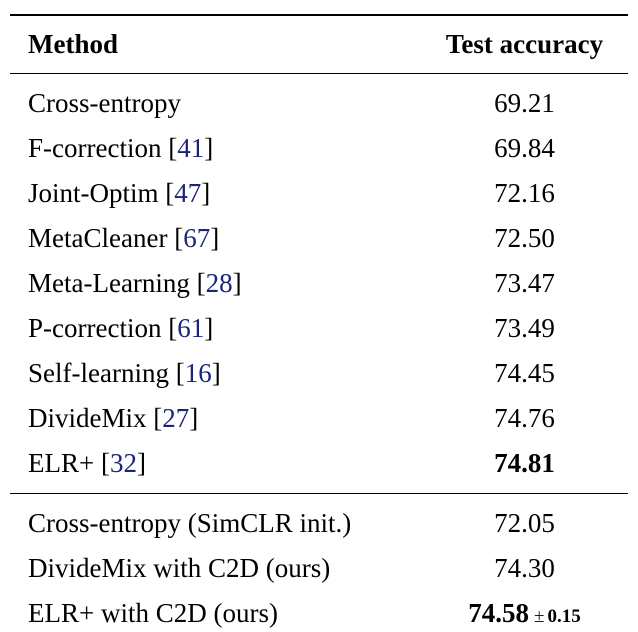 The image size is (638, 632). I want to click on accuracy-cell: 74.81, so click(524, 467).